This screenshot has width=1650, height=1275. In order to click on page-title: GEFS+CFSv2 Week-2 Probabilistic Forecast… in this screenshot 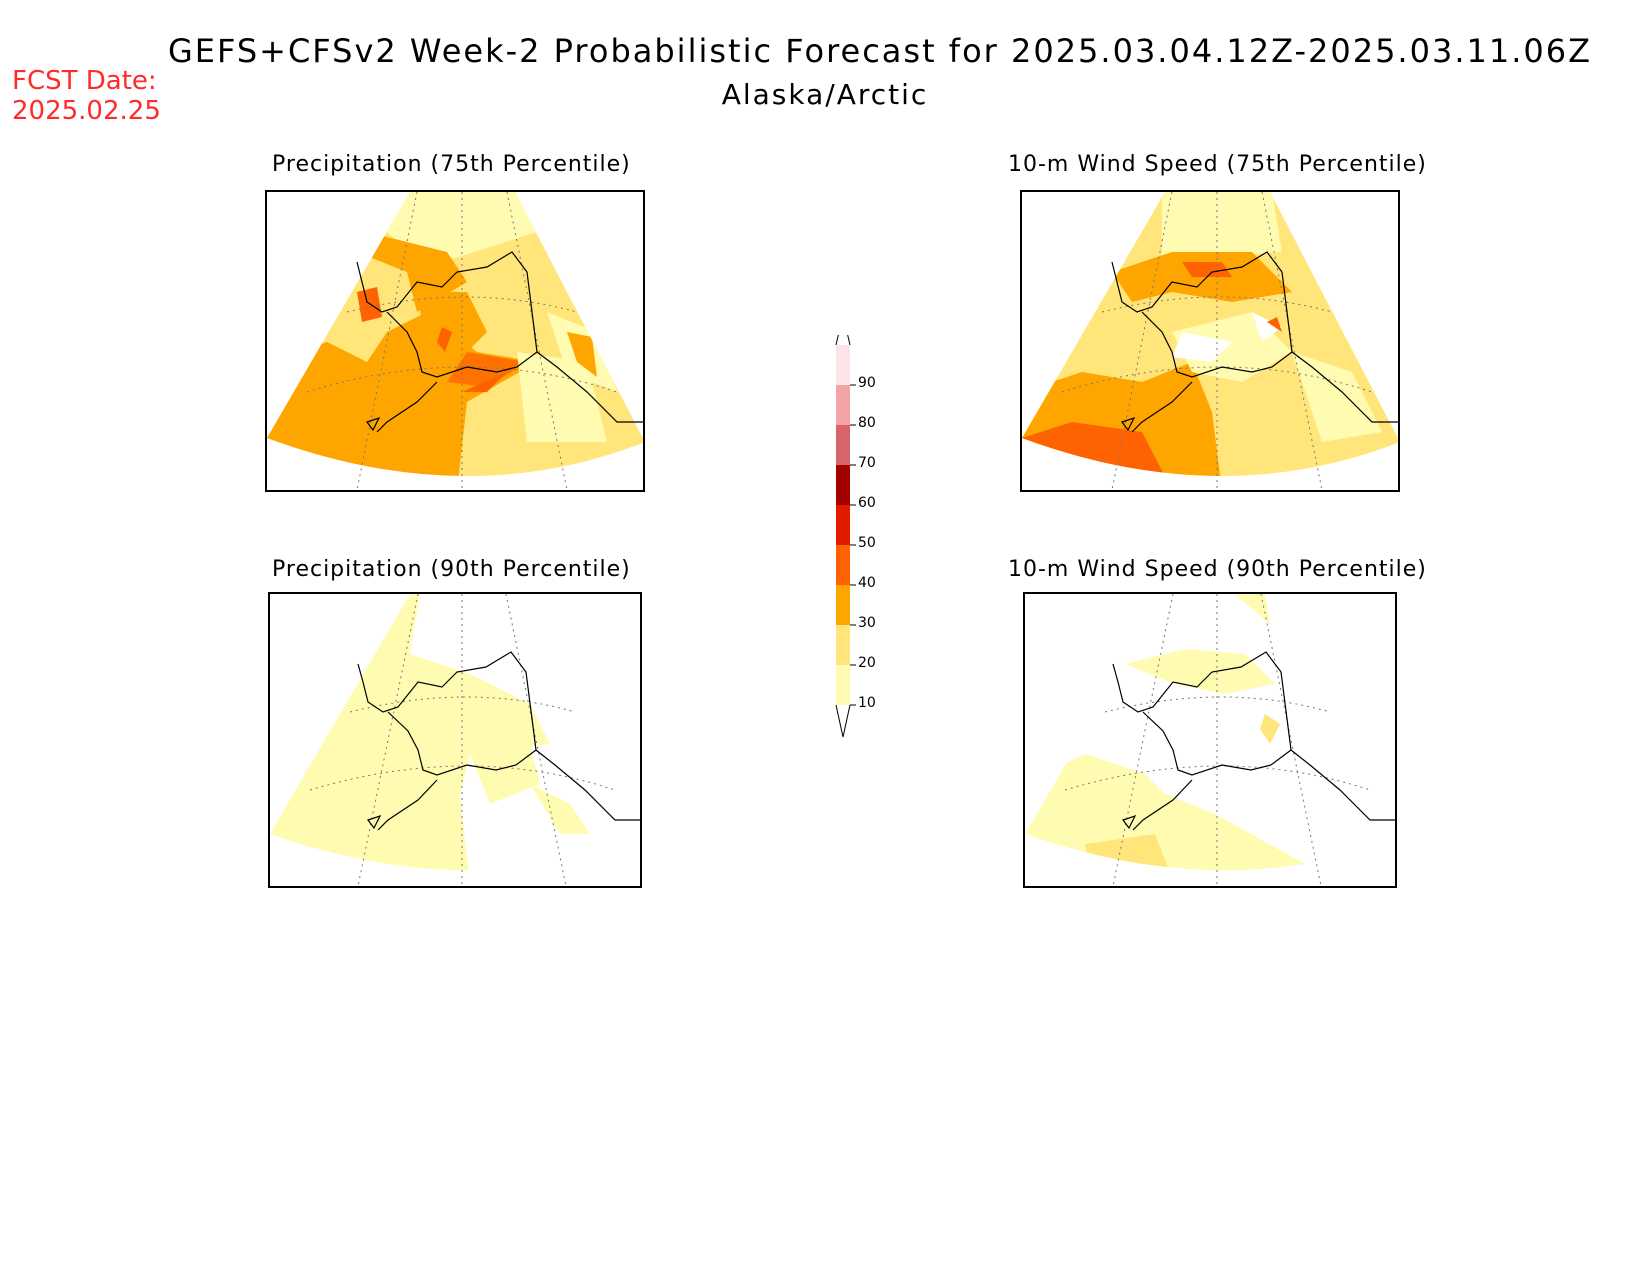, I will do `click(880, 51)`.